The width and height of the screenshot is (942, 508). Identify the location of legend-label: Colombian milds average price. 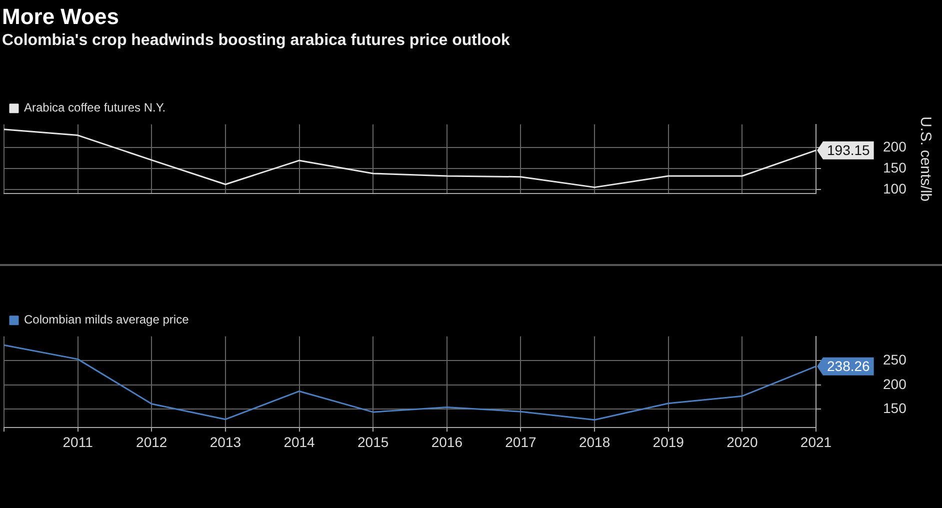
(107, 319).